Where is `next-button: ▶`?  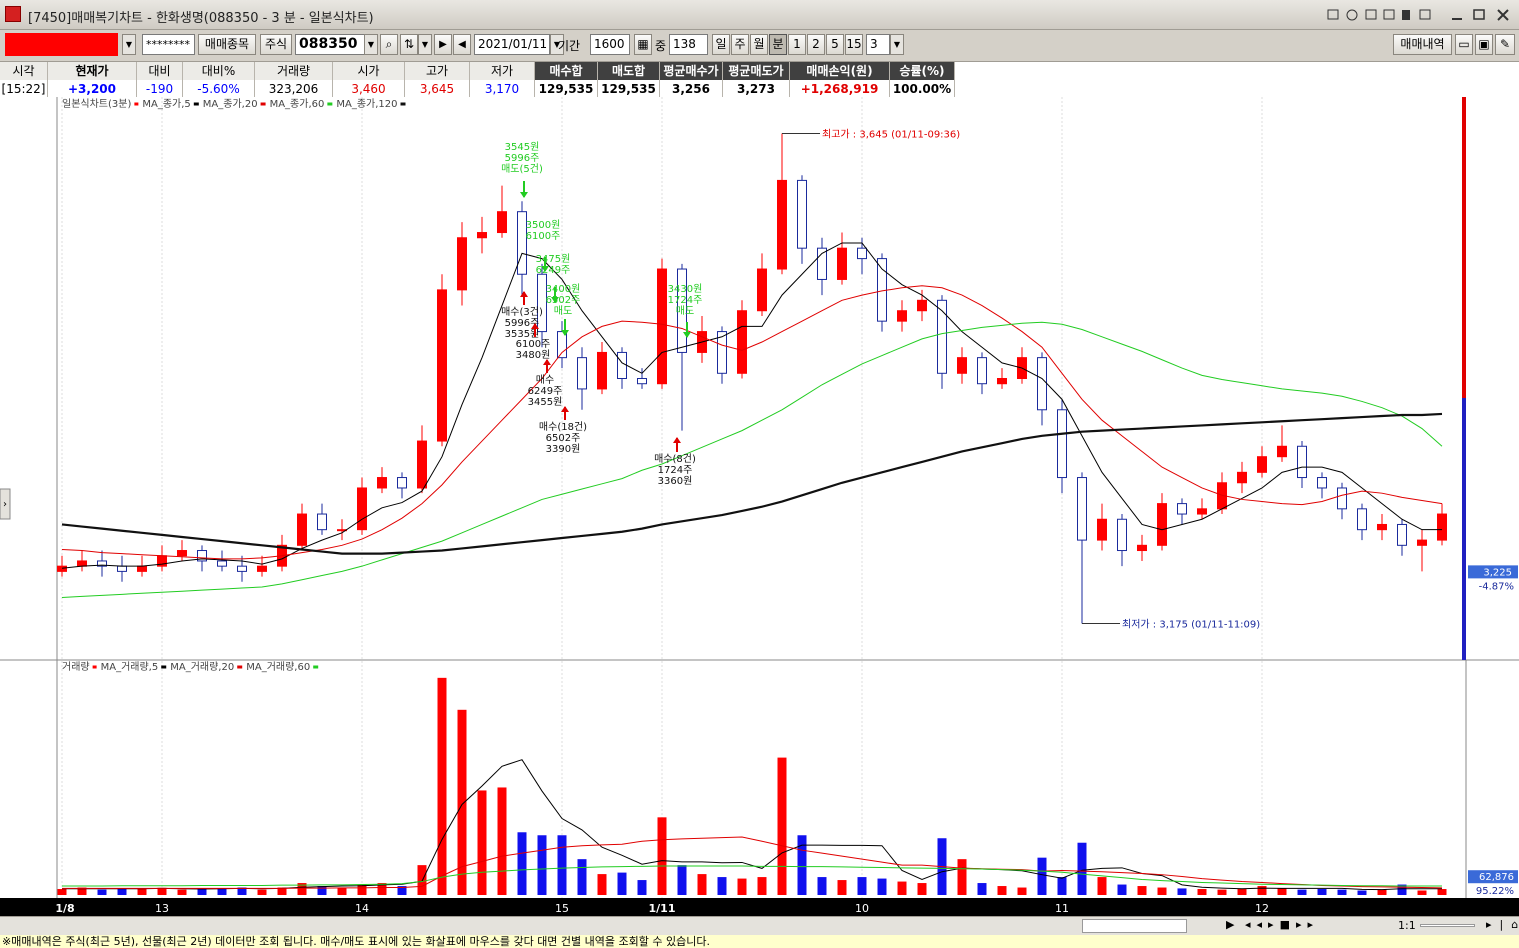 next-button: ▶ is located at coordinates (443, 44).